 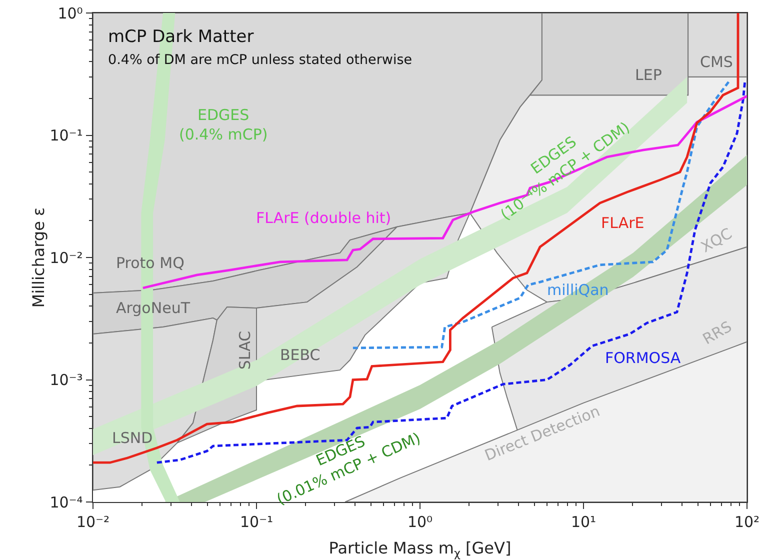 What do you see at coordinates (38, 257) in the screenshot?
I see `y-axis-title: Millicharge ε` at bounding box center [38, 257].